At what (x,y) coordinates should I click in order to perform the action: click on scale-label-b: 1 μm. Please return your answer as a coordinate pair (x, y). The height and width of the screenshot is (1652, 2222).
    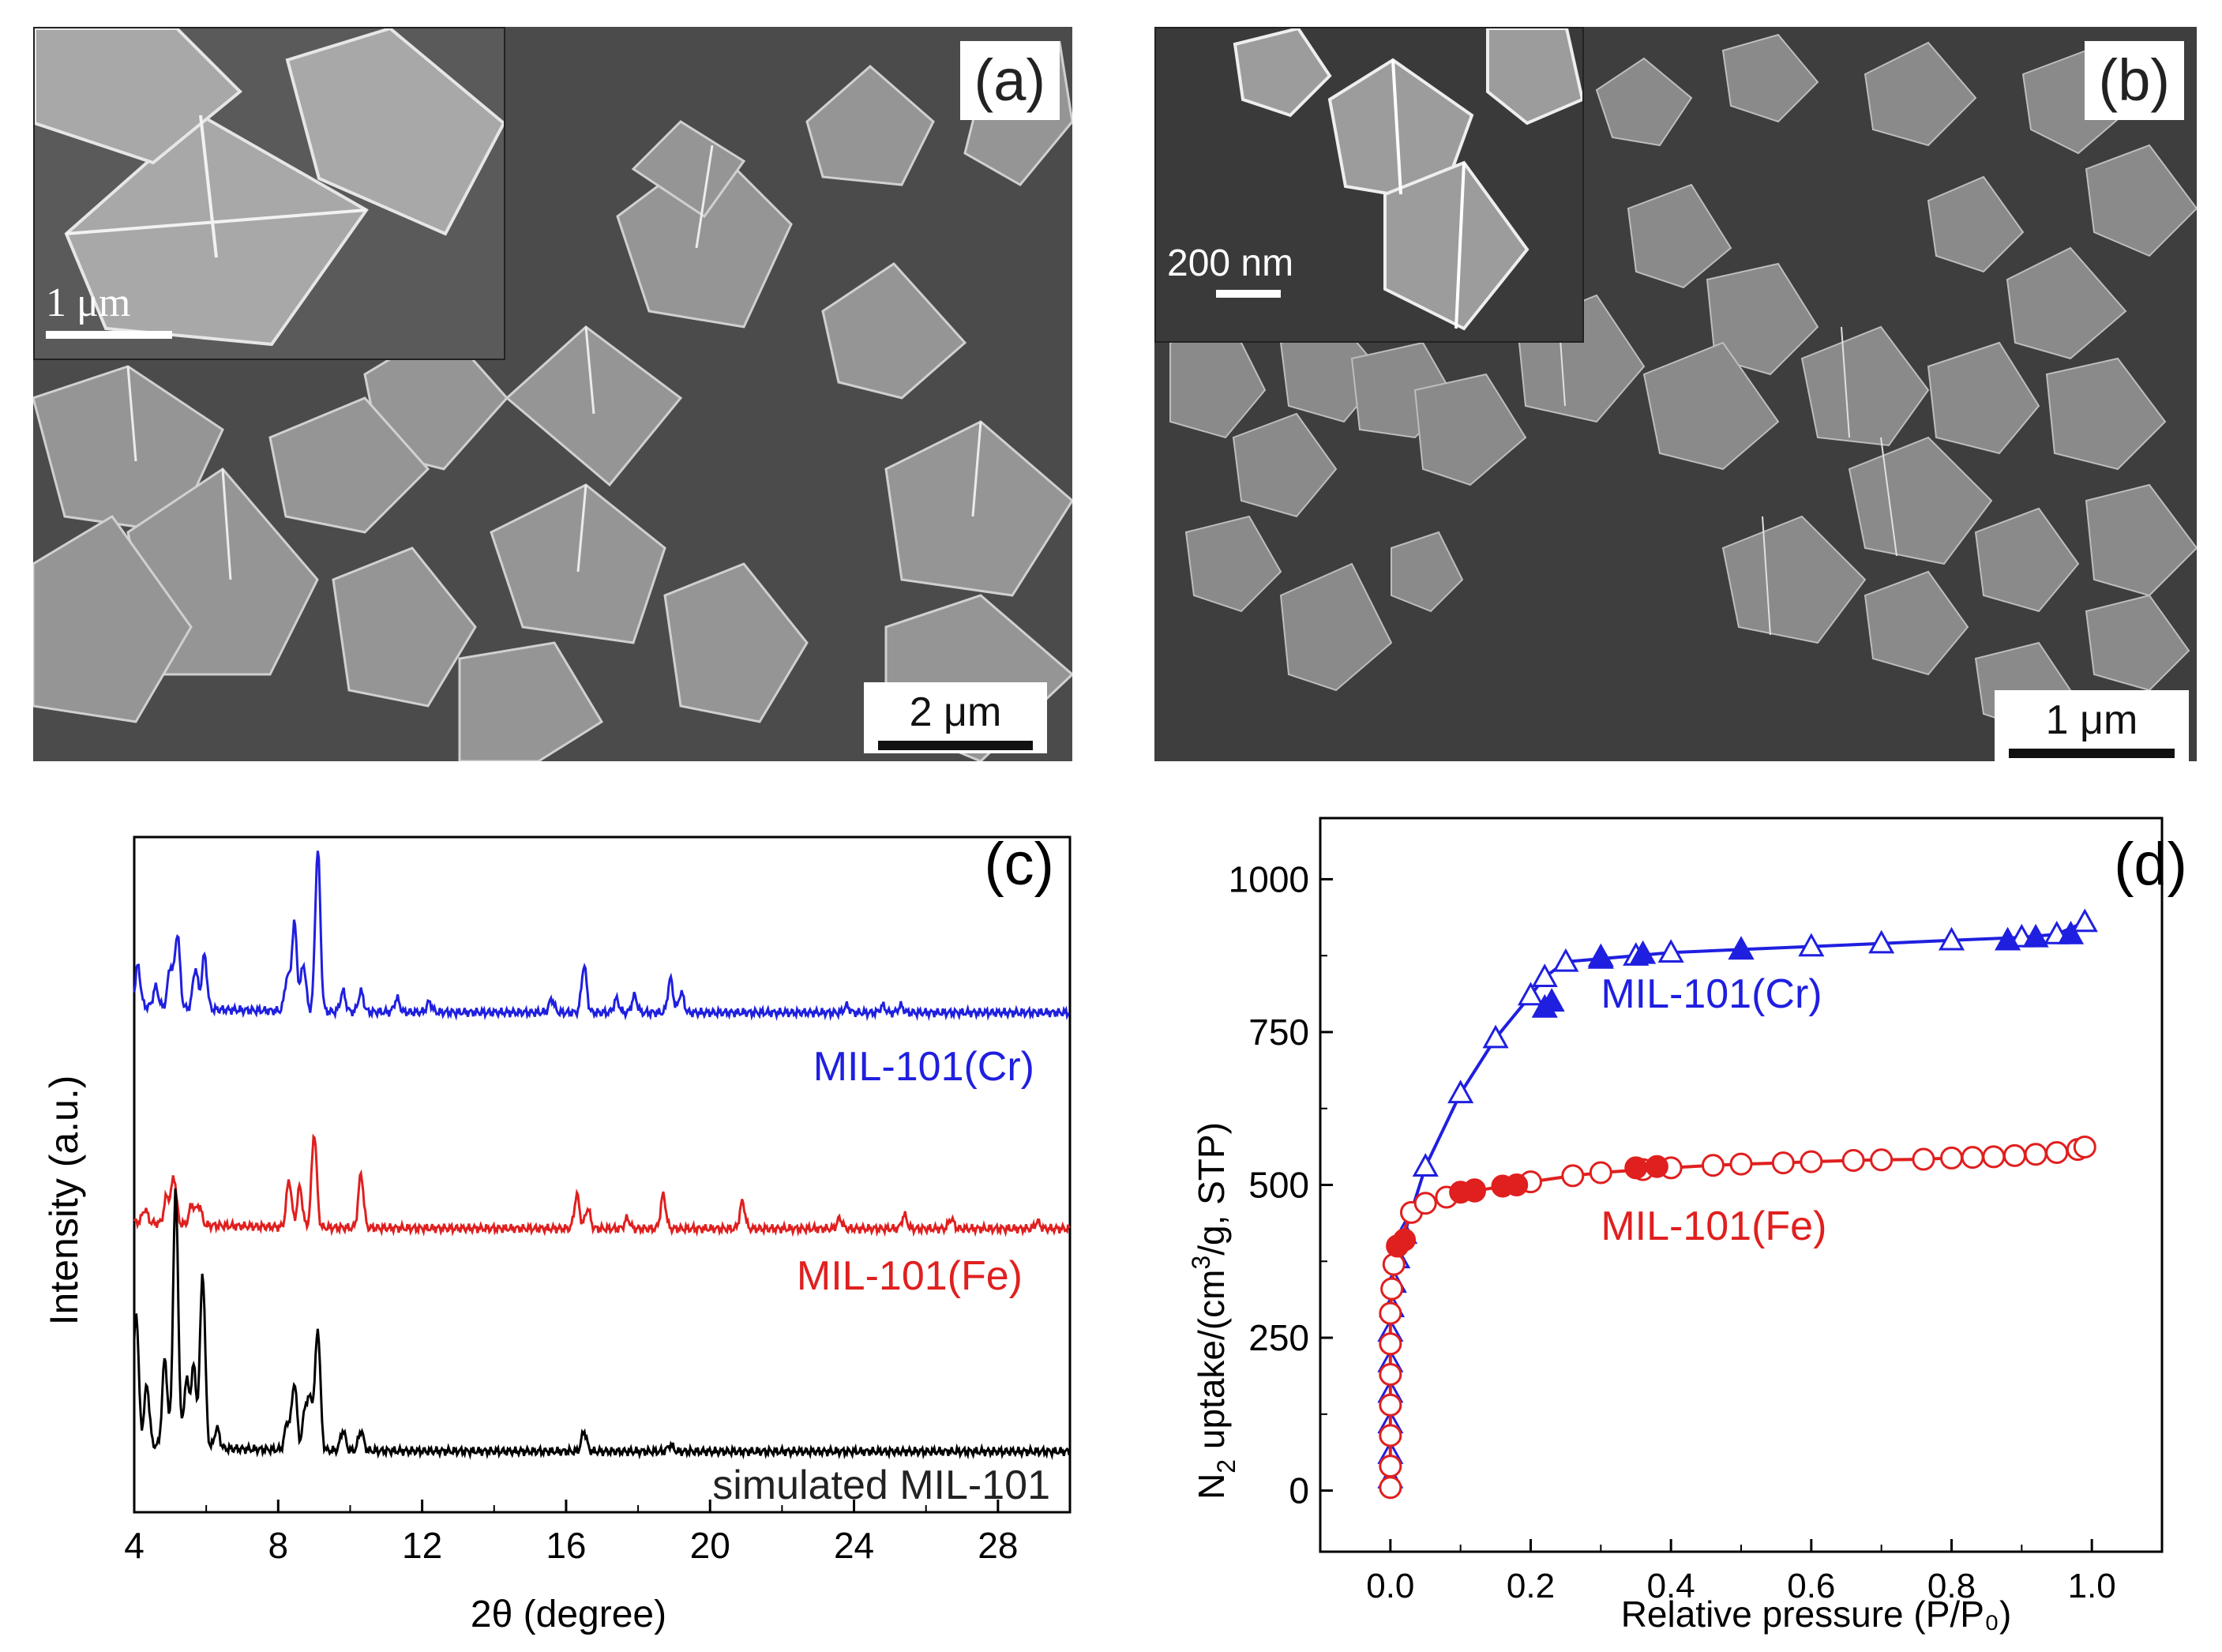
    Looking at the image, I should click on (2091, 720).